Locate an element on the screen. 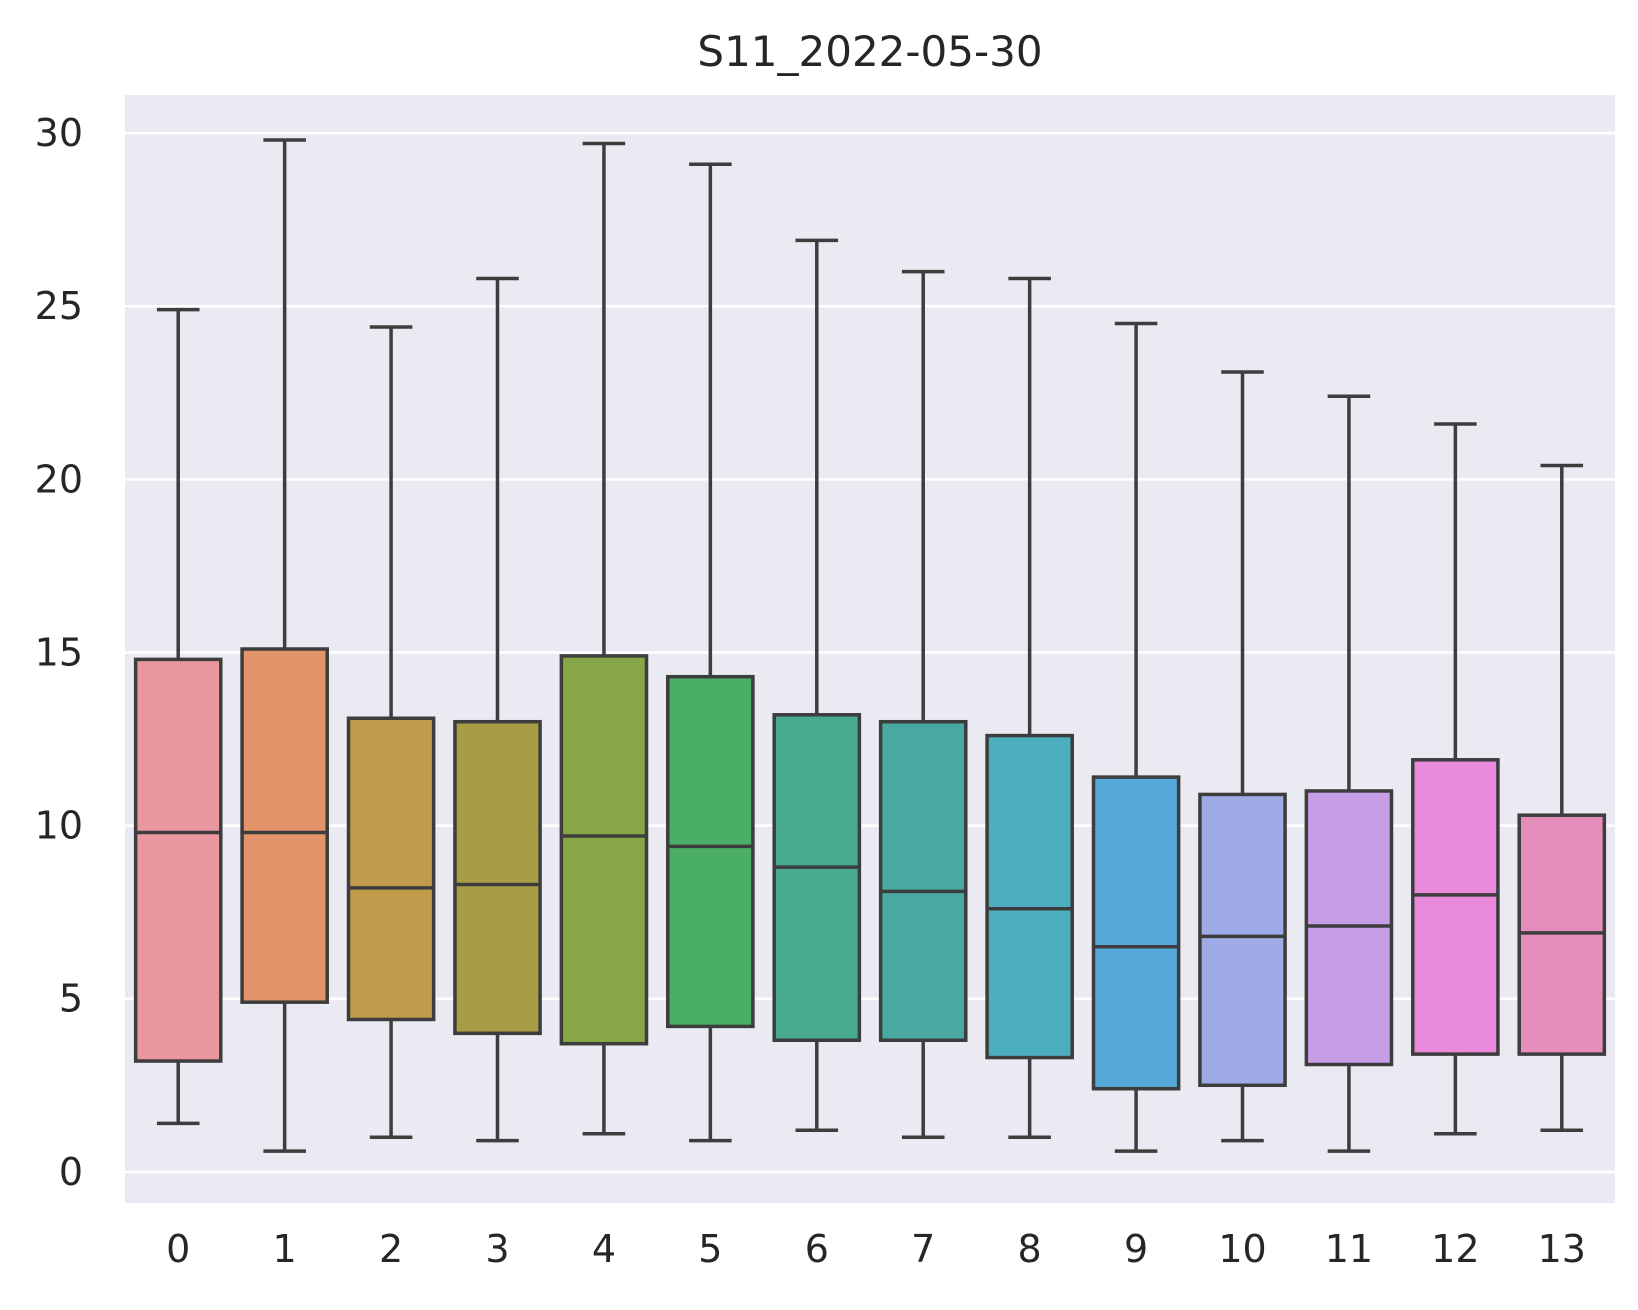 The height and width of the screenshot is (1310, 1638). y-tick-label: 5 is located at coordinates (71, 999).